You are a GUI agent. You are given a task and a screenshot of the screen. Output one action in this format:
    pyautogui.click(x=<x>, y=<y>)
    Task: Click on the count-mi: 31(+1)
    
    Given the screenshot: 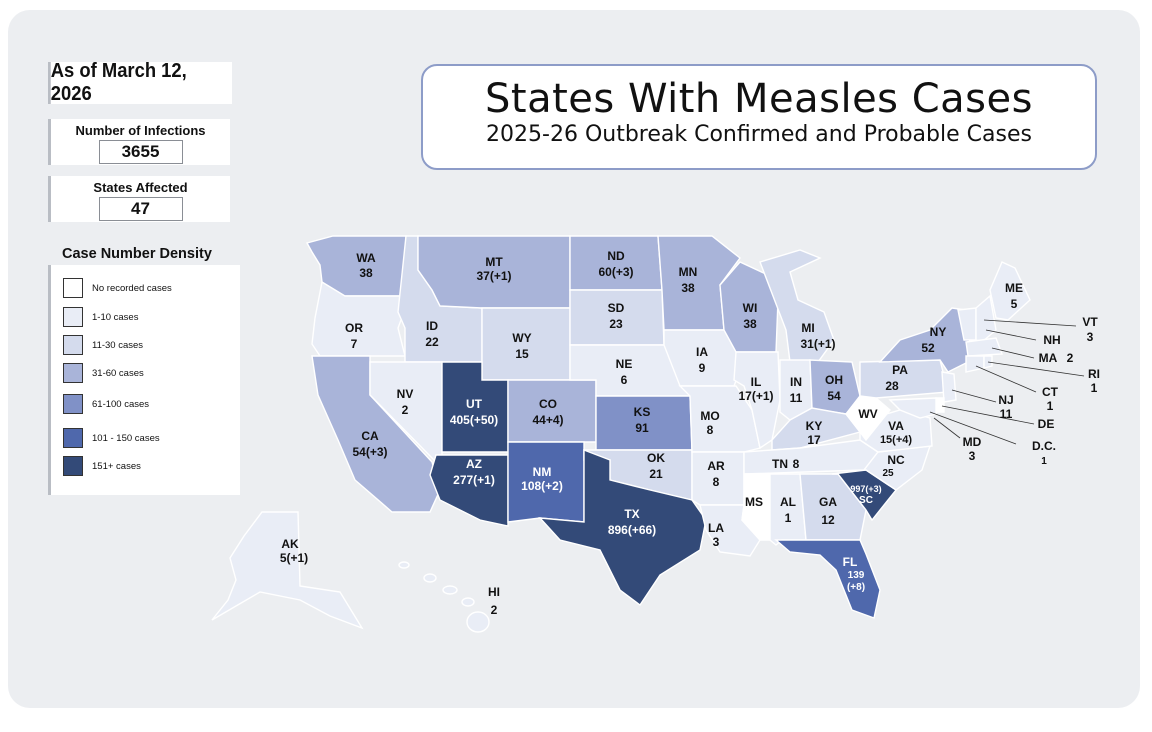 What is the action you would take?
    pyautogui.click(x=817, y=344)
    